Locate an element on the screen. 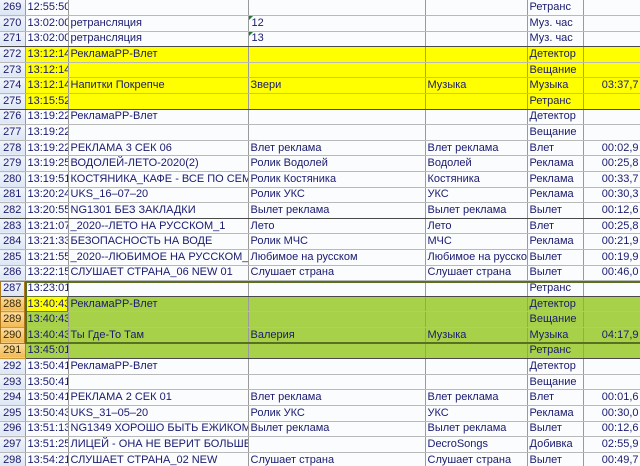 This screenshot has width=640, height=466. cell-artist: 12 is located at coordinates (337, 23).